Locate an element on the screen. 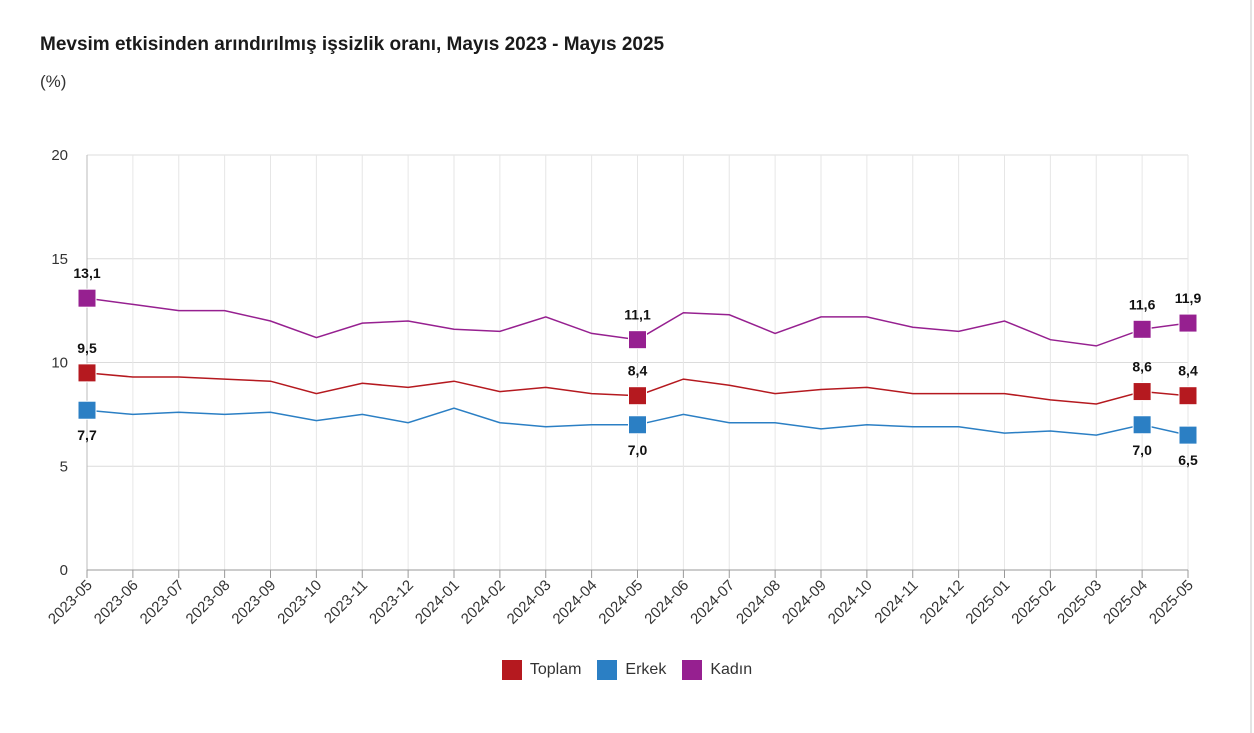 This screenshot has width=1254, height=733. chart-legend: Toplam Erkek Kadın is located at coordinates (627, 670).